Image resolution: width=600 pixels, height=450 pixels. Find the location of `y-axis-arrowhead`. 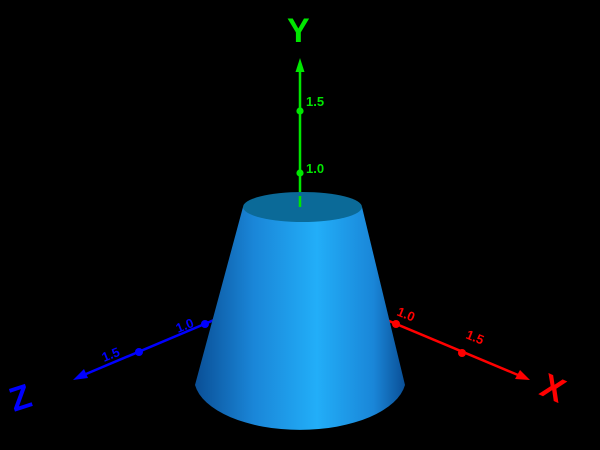

y-axis-arrowhead is located at coordinates (300, 65).